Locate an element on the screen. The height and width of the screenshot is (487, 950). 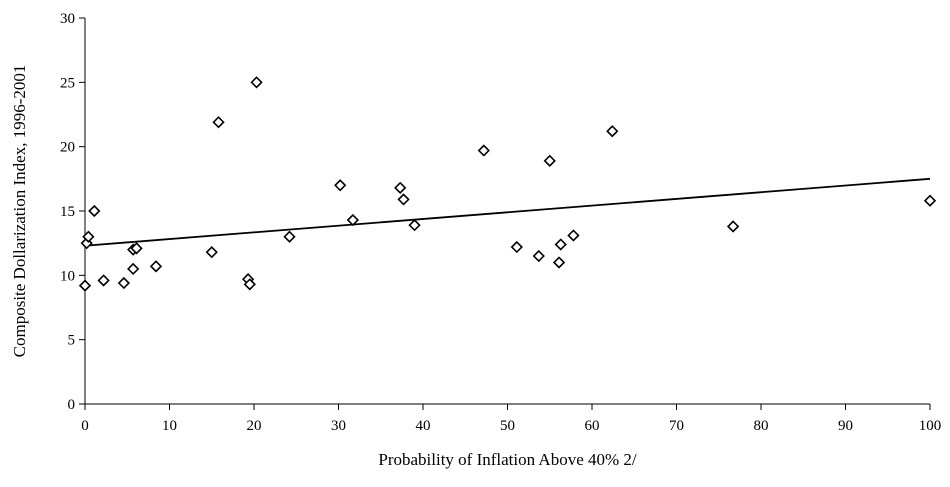
x-tick-label: 20 is located at coordinates (254, 426).